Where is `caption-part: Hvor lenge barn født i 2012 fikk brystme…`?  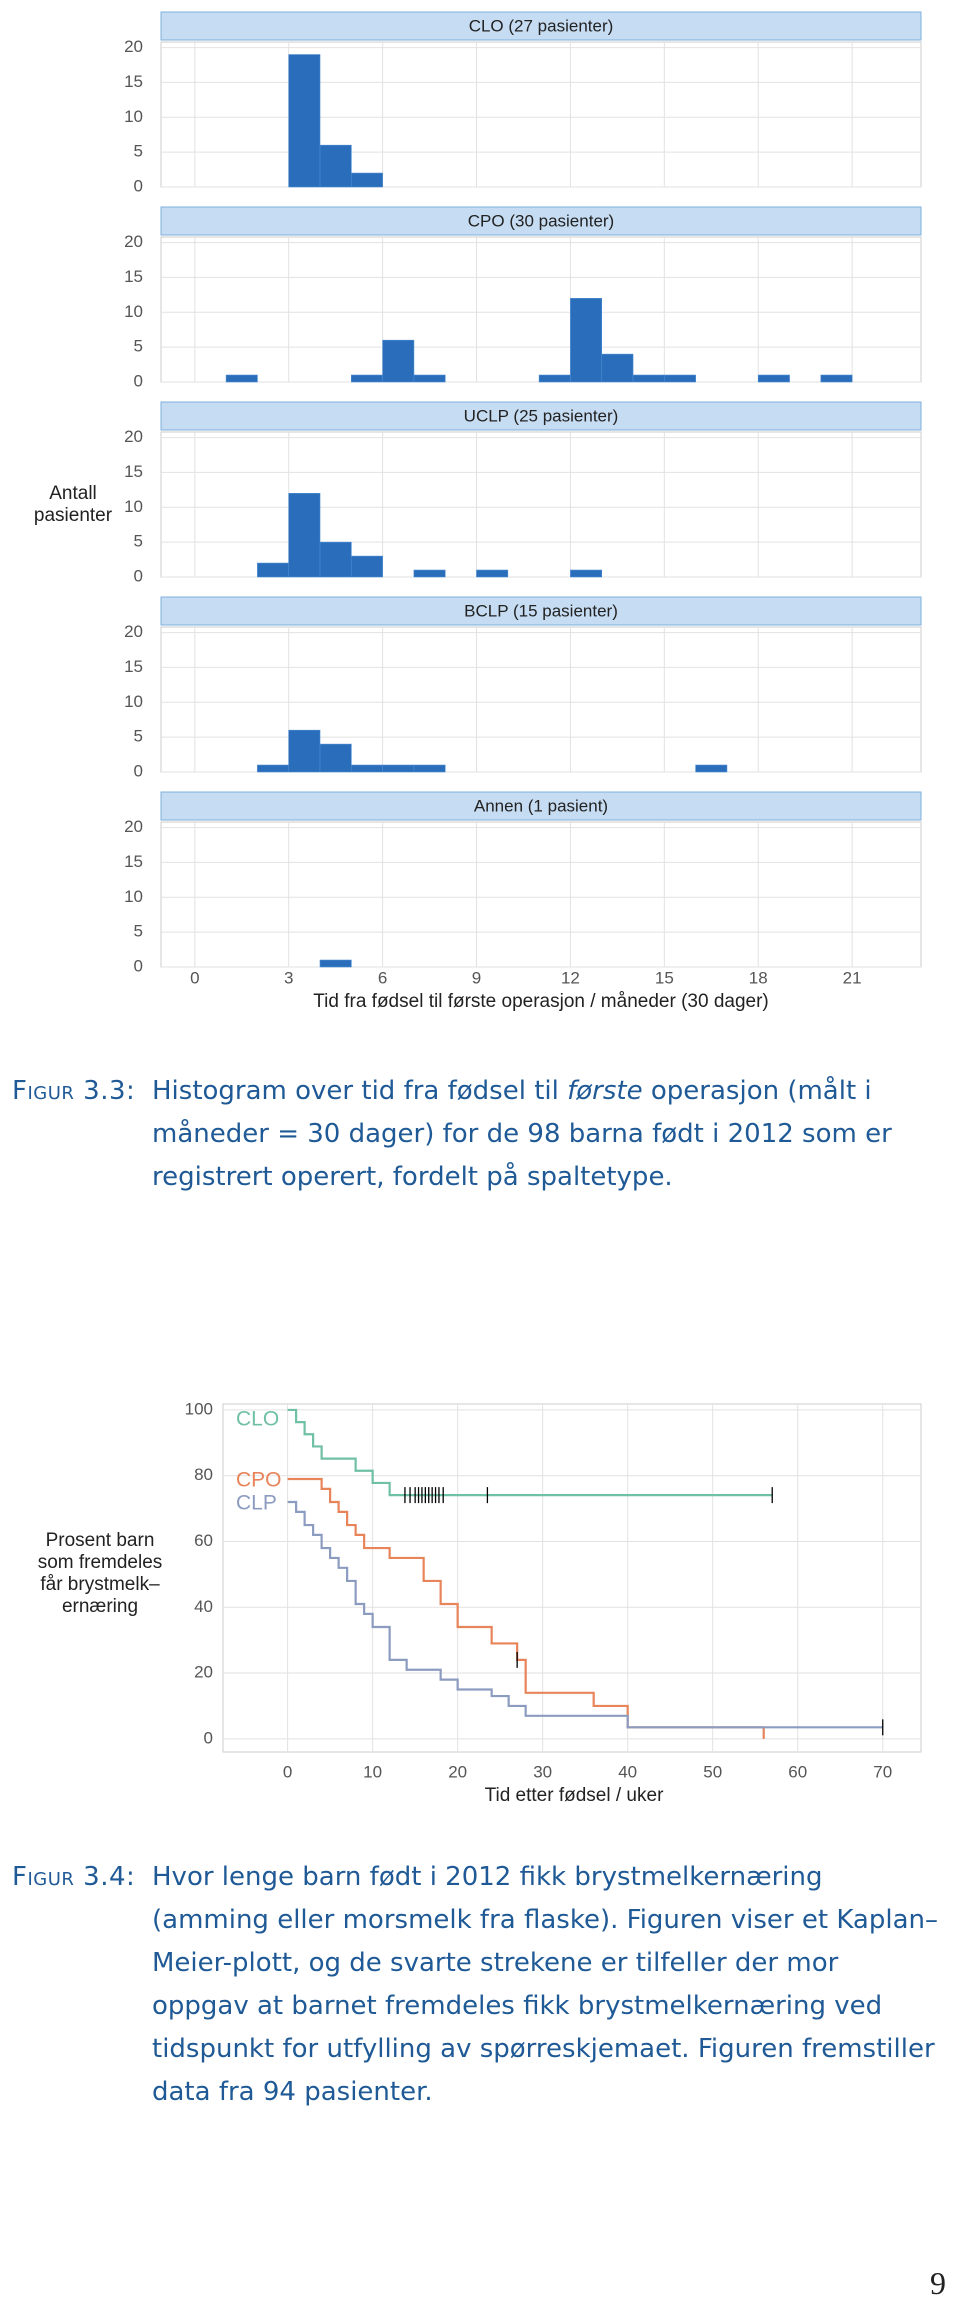
caption-part: Hvor lenge barn født i 2012 fikk brystme… is located at coordinates (545, 1984).